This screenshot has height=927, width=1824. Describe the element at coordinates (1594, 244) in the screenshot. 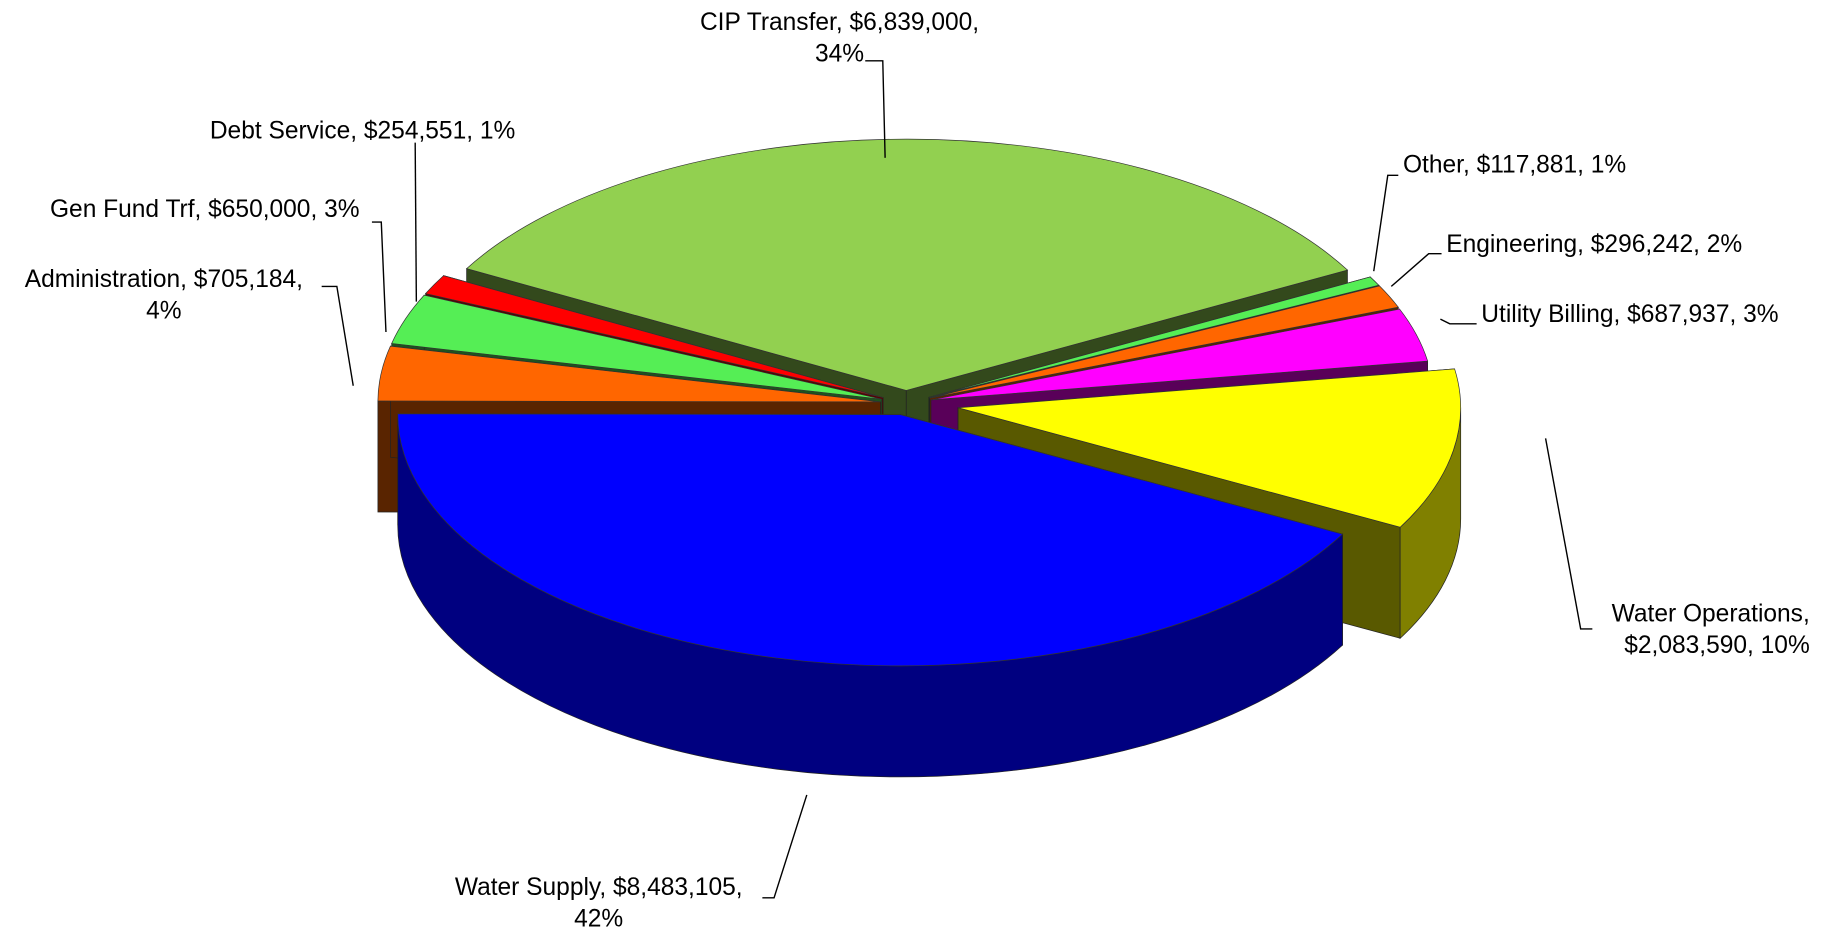

I see `data-label: Engineering, $296,242, 2%` at that location.